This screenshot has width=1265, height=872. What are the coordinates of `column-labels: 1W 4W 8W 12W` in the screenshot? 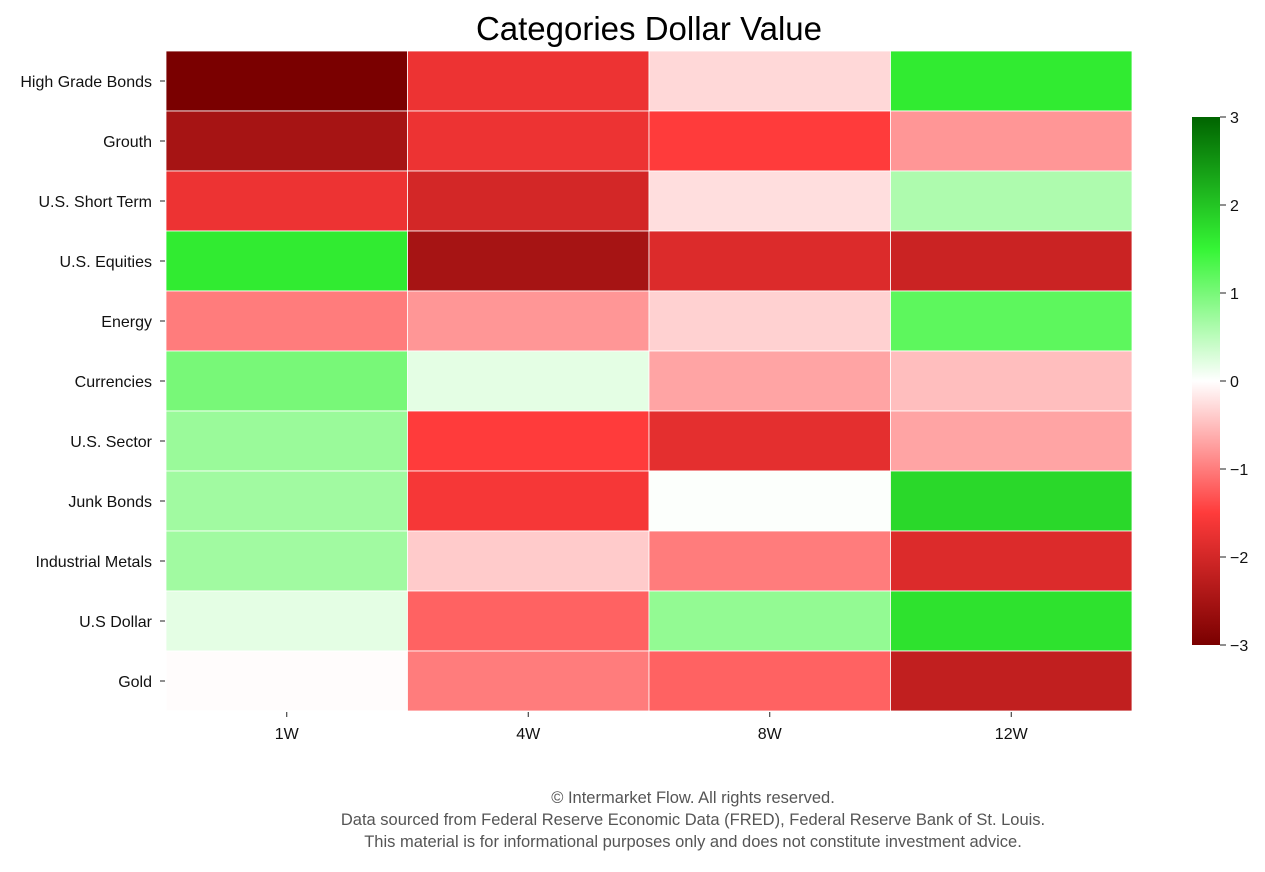 It's located at (652, 727).